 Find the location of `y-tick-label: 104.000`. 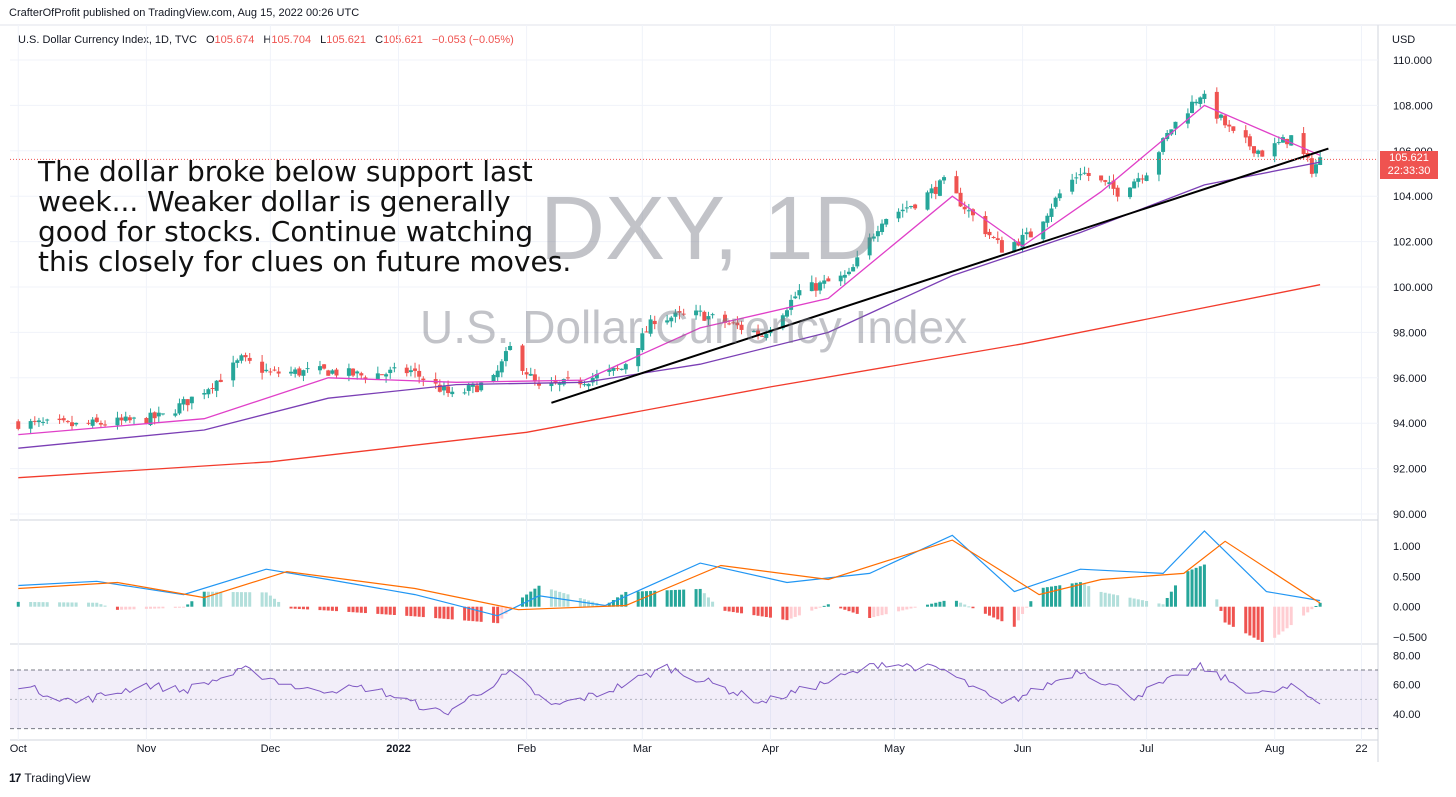

y-tick-label: 104.000 is located at coordinates (1413, 197).